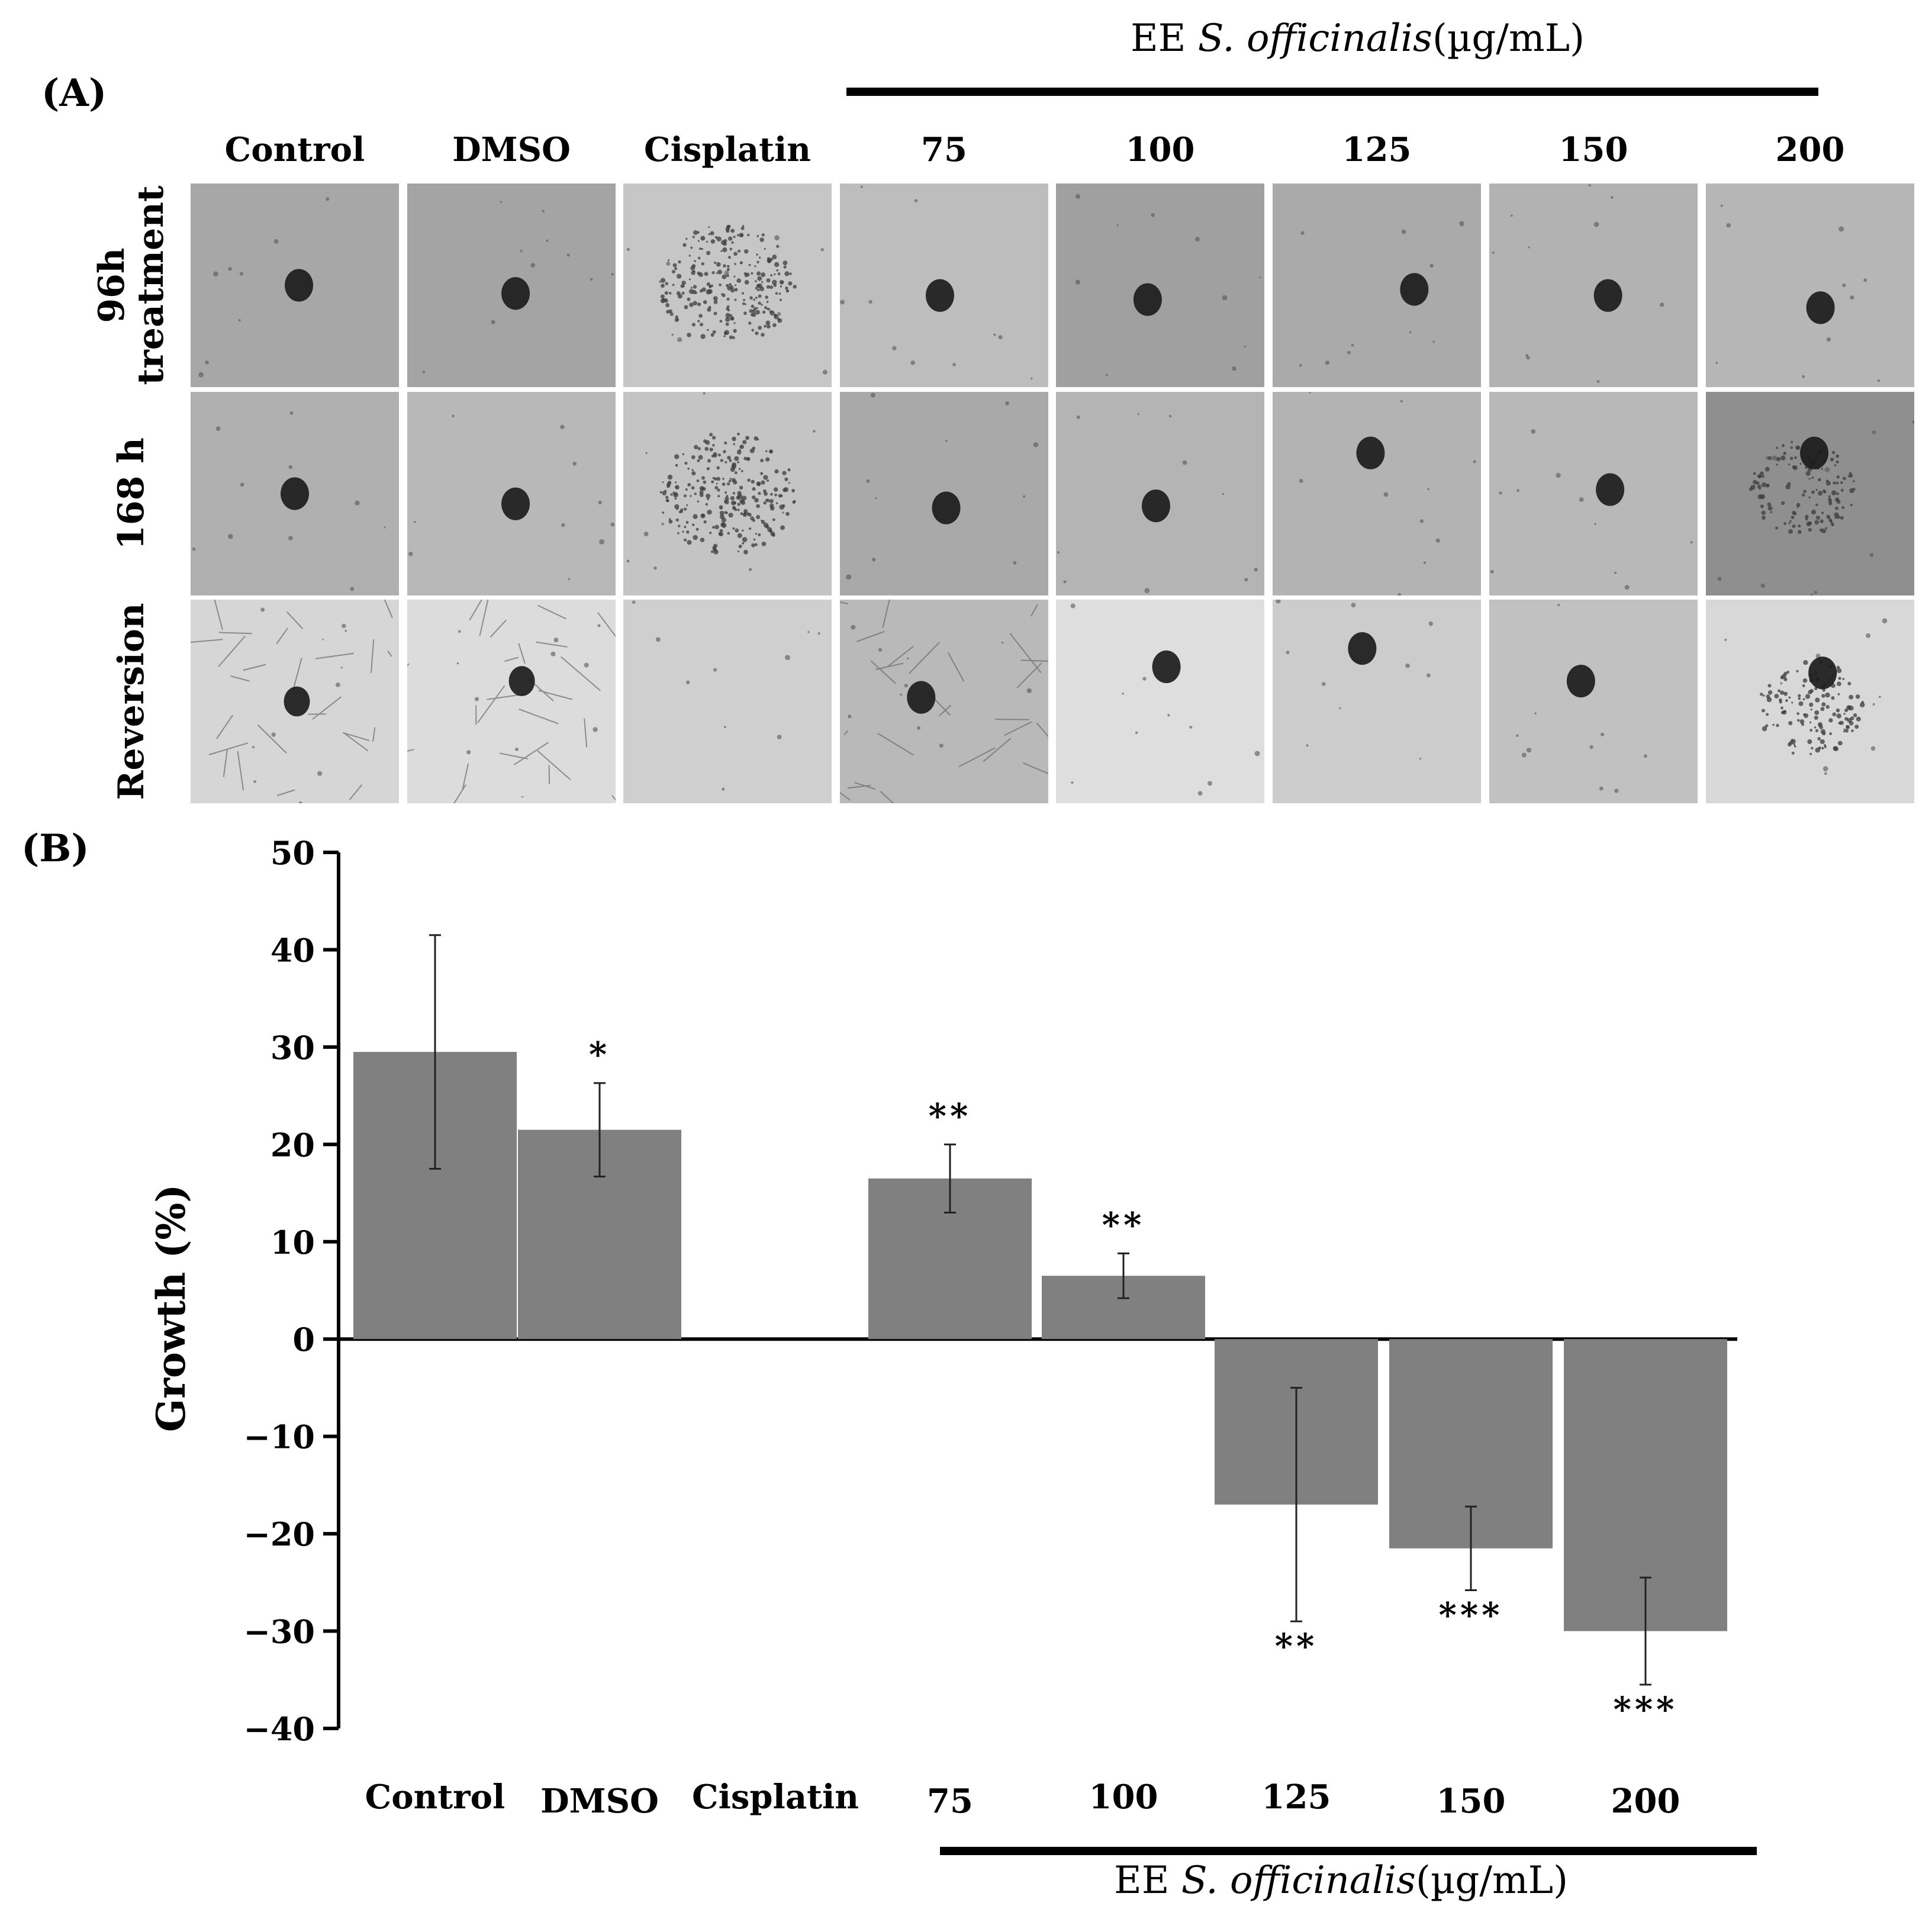 This screenshot has height=1922, width=1932. What do you see at coordinates (1593, 150) in the screenshot?
I see `column-label-150: 150` at bounding box center [1593, 150].